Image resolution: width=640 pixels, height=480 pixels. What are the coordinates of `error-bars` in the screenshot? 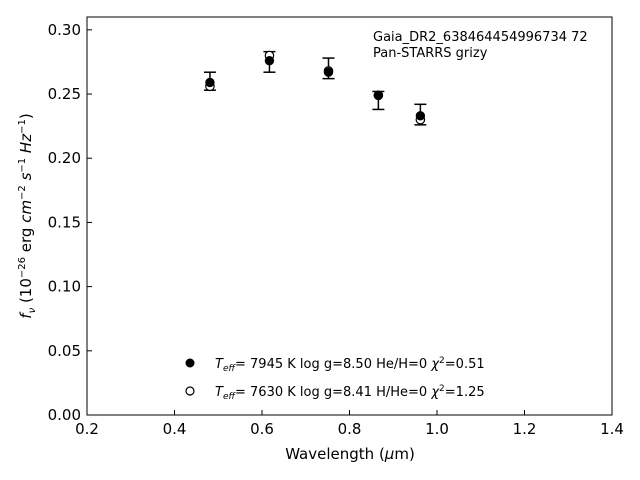 It's located at (315, 88).